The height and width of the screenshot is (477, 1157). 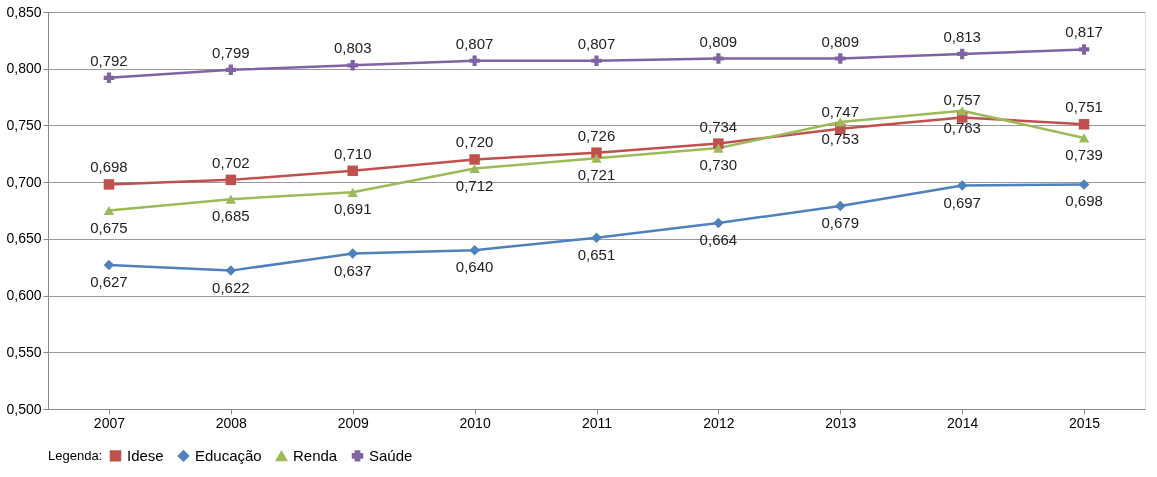 I want to click on data-label: 0,679, so click(x=840, y=222).